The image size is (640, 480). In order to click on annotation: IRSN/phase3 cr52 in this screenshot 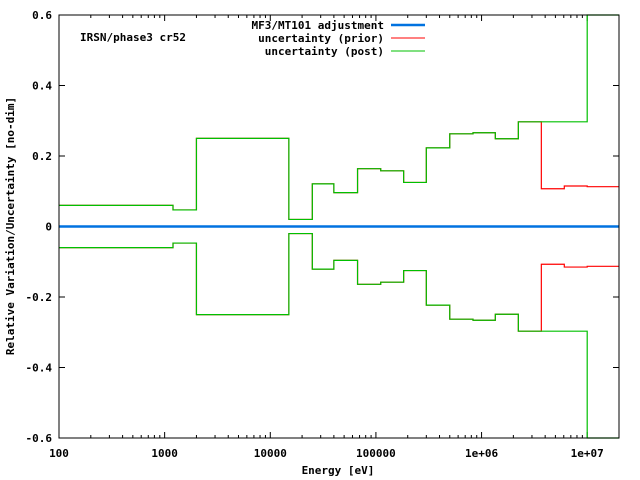, I will do `click(133, 37)`.